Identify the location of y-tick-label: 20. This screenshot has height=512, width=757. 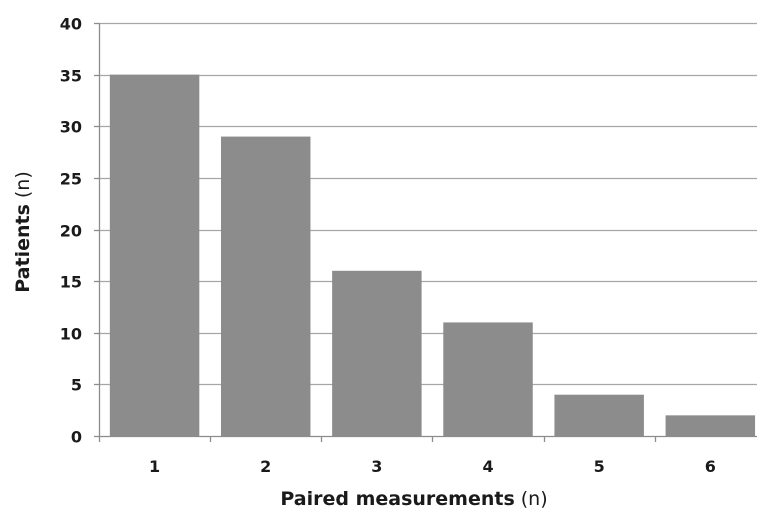
(71, 231).